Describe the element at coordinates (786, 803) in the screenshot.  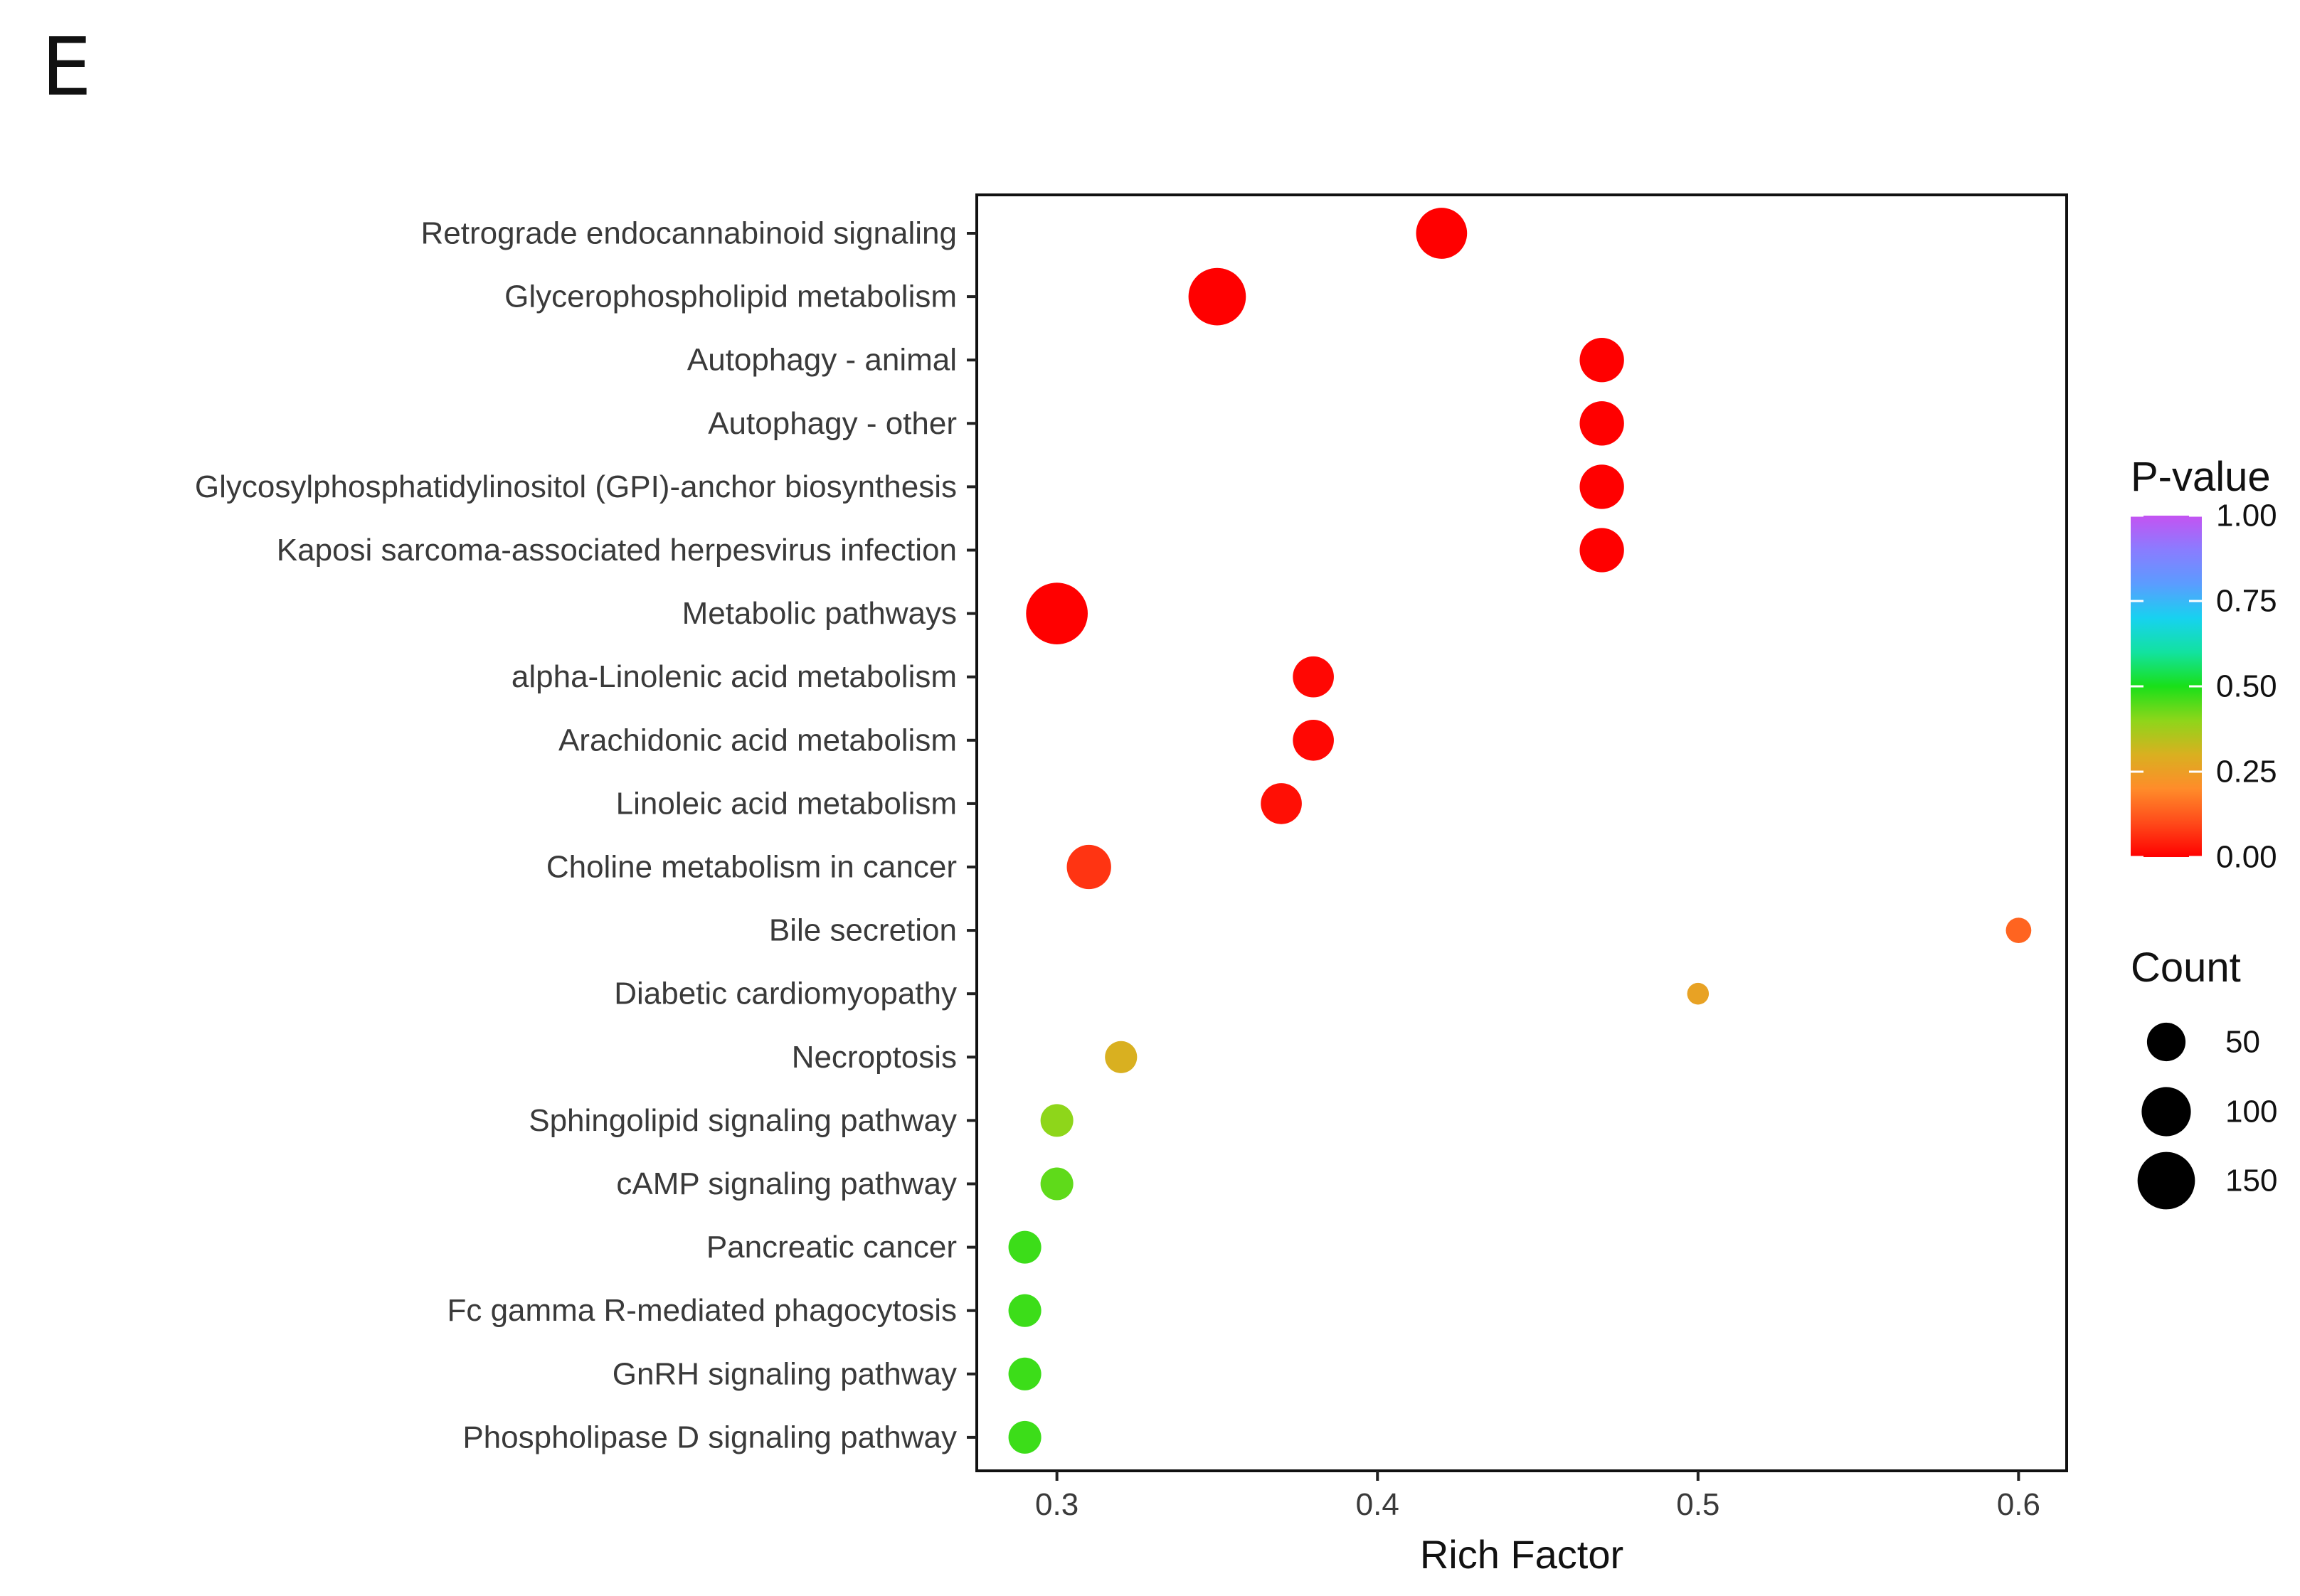
I see `y-tick-label: Linoleic acid metabolism` at that location.